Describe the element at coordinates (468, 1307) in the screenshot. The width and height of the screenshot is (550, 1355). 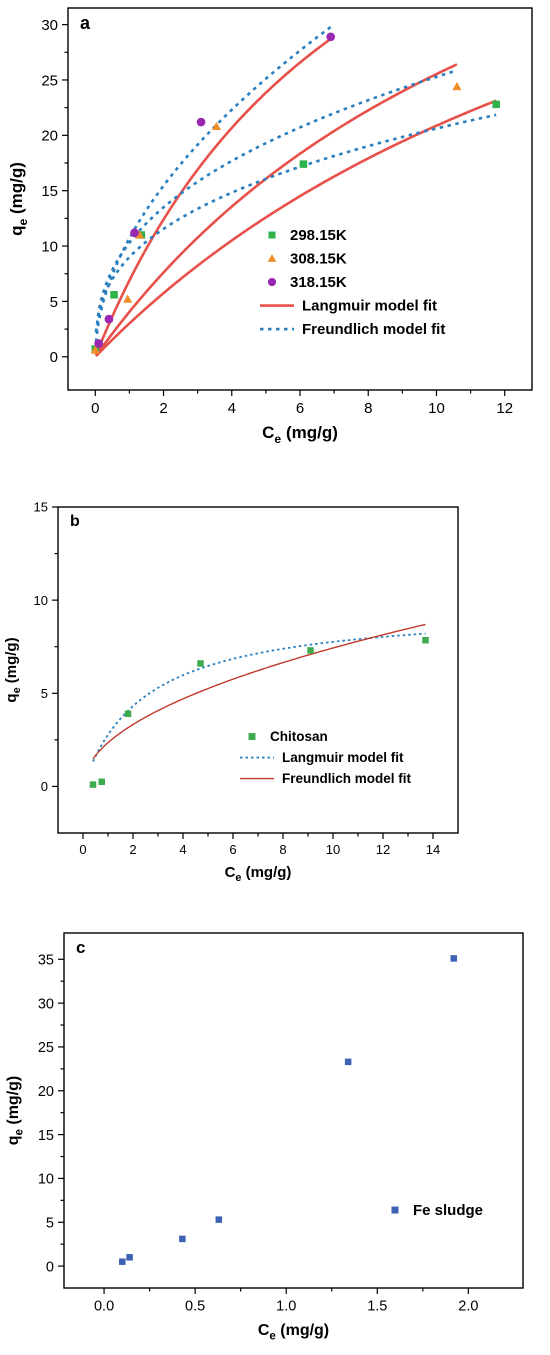
I see `x-tick-label: 2.0` at that location.